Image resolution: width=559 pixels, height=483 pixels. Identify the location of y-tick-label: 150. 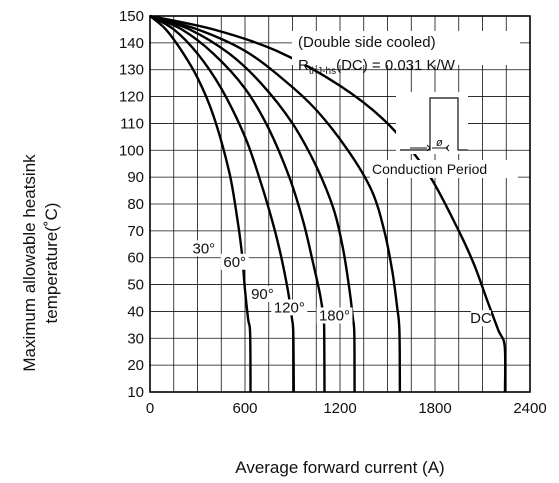
(131, 16).